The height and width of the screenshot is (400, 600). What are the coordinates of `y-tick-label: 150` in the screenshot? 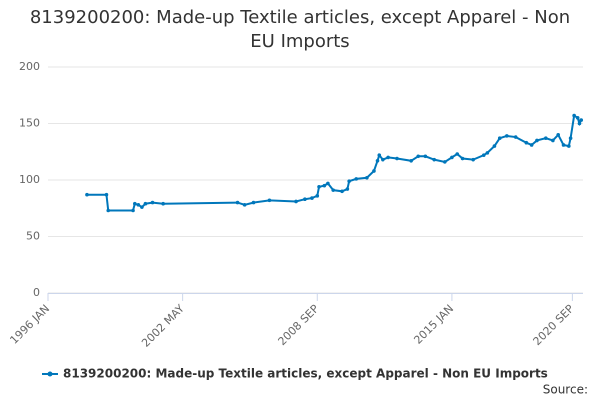 It's located at (29, 123).